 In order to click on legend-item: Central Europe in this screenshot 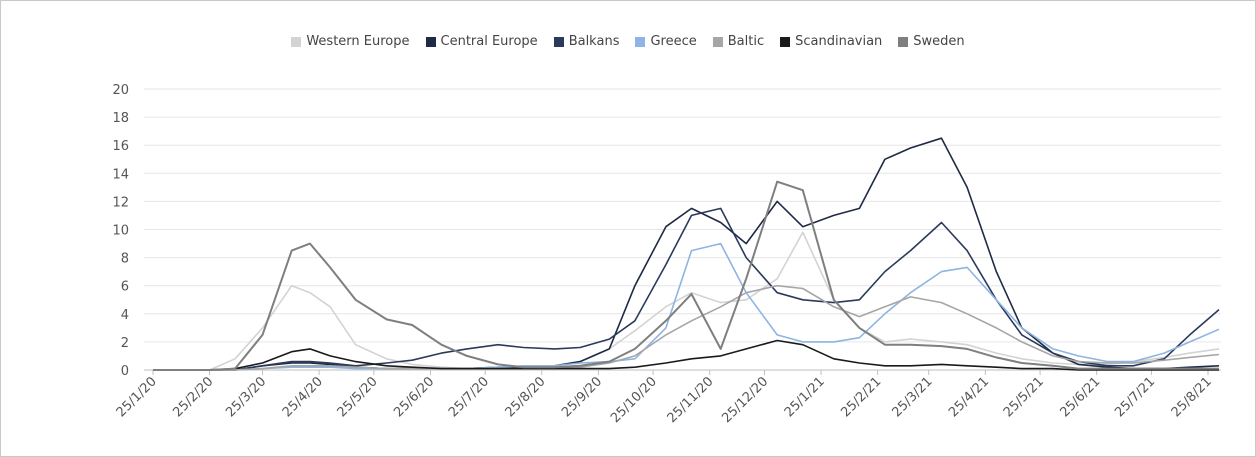, I will do `click(481, 41)`.